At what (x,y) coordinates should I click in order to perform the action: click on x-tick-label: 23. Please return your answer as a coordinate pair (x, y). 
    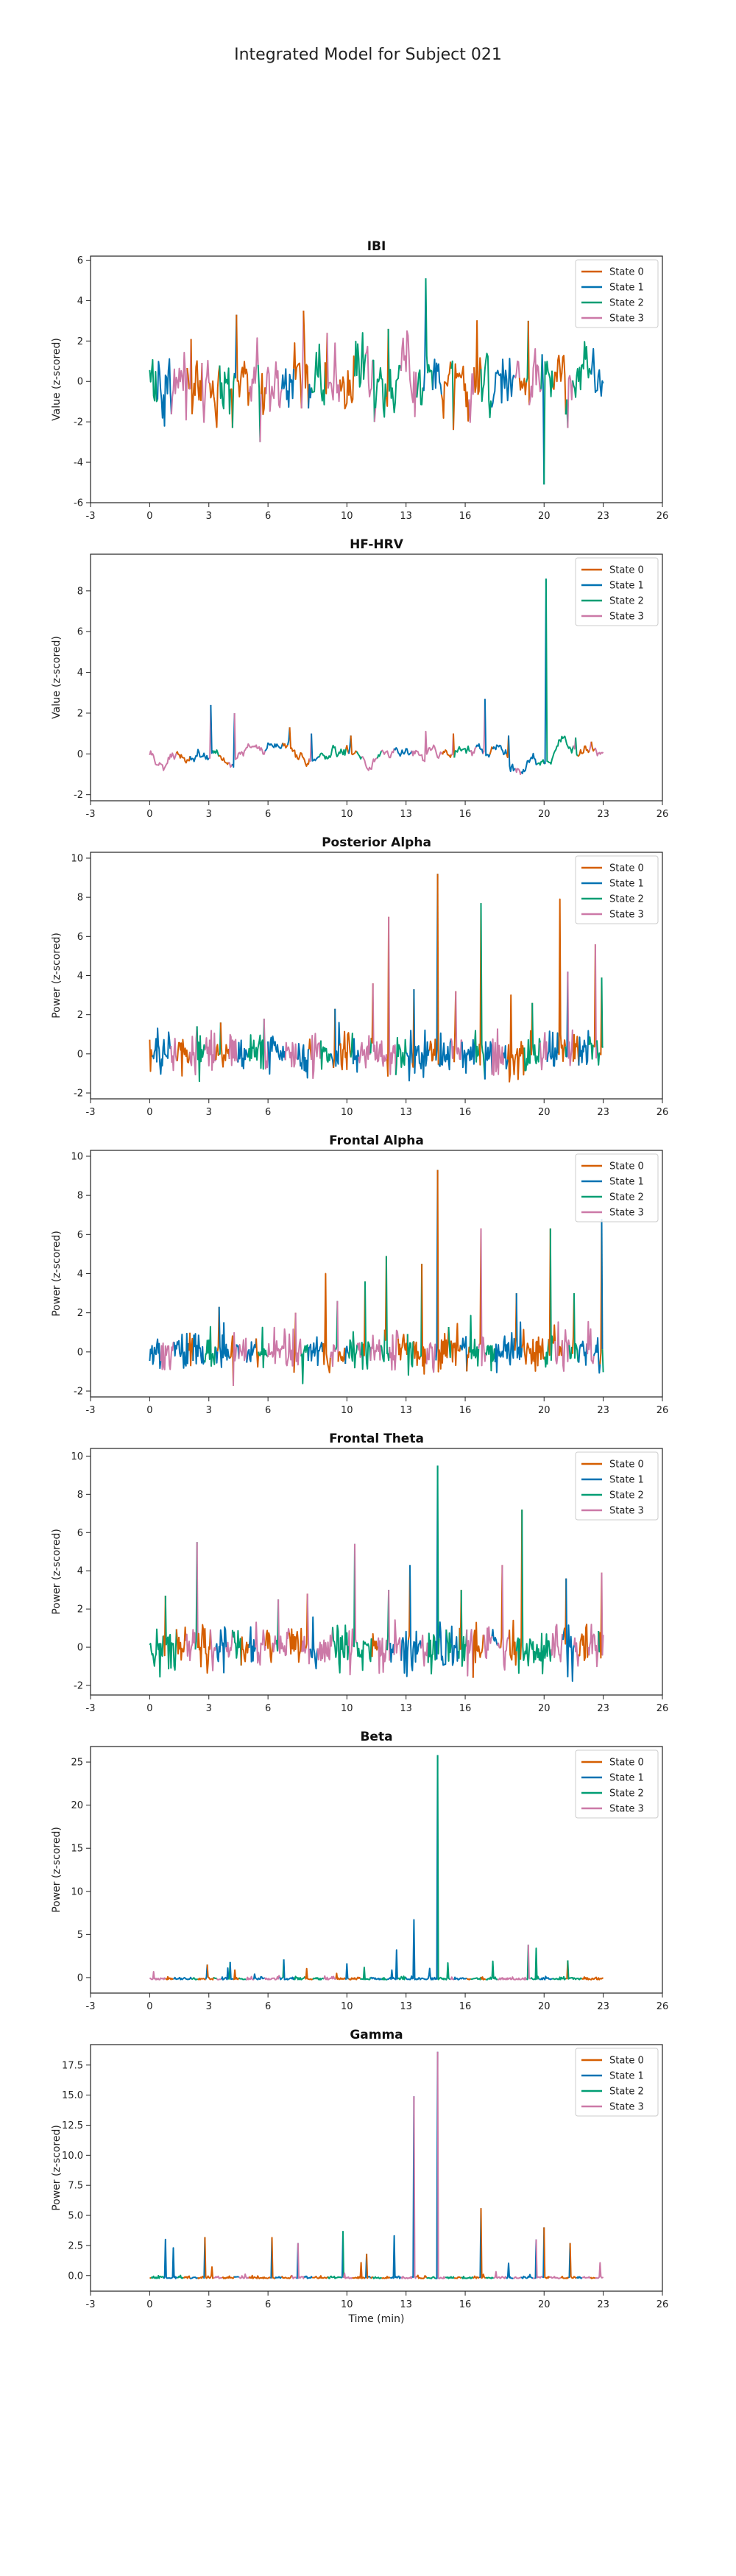
    Looking at the image, I should click on (603, 814).